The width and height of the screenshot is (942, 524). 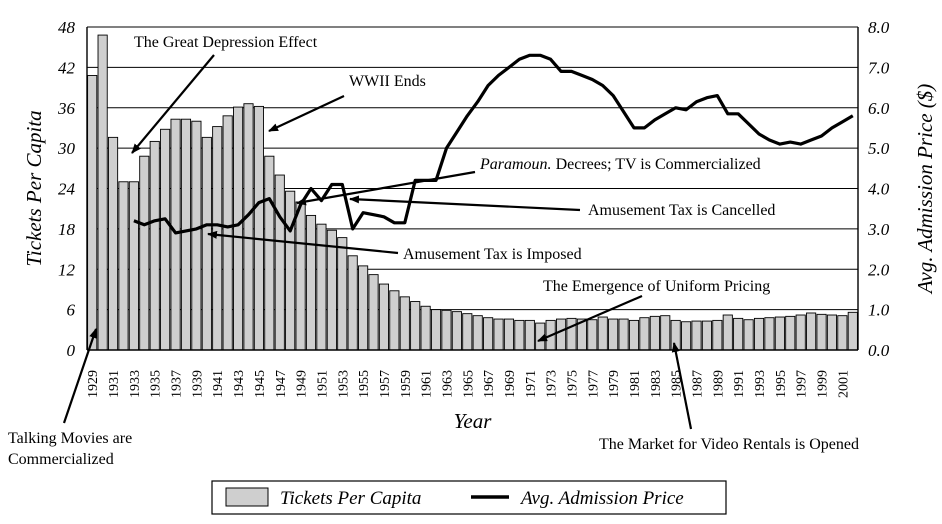 I want to click on x-tick-label: 1955, so click(x=364, y=384).